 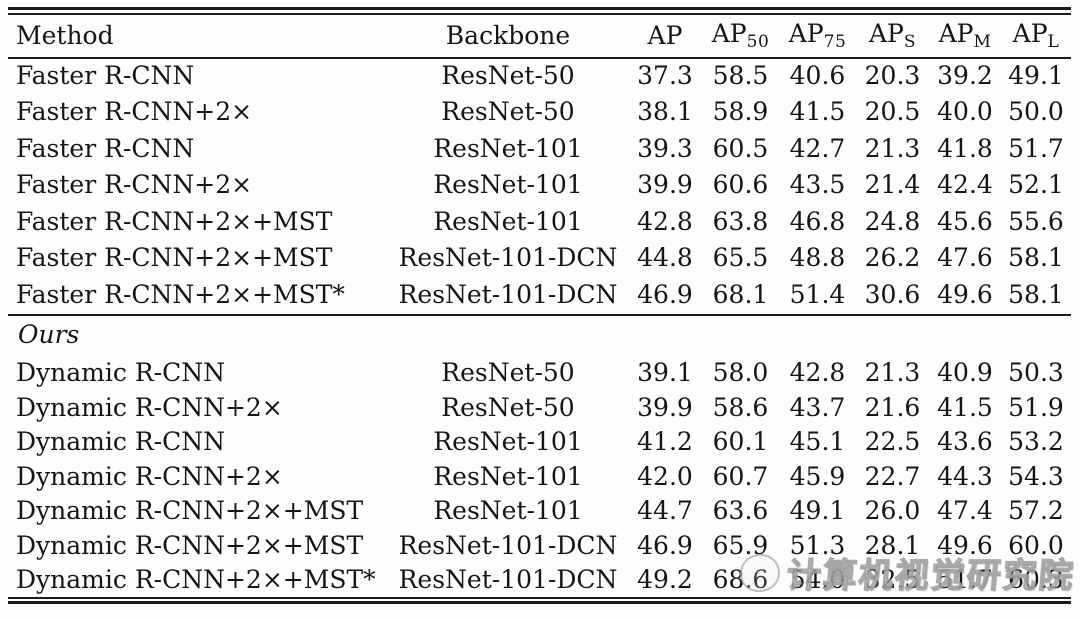 What do you see at coordinates (740, 221) in the screenshot?
I see `metric-value-cell: 63.8` at bounding box center [740, 221].